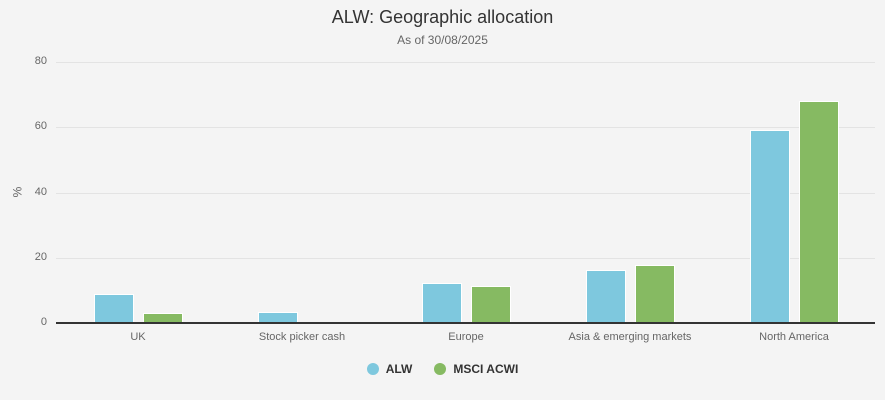 Image resolution: width=885 pixels, height=400 pixels. I want to click on legend-label: ALW, so click(399, 369).